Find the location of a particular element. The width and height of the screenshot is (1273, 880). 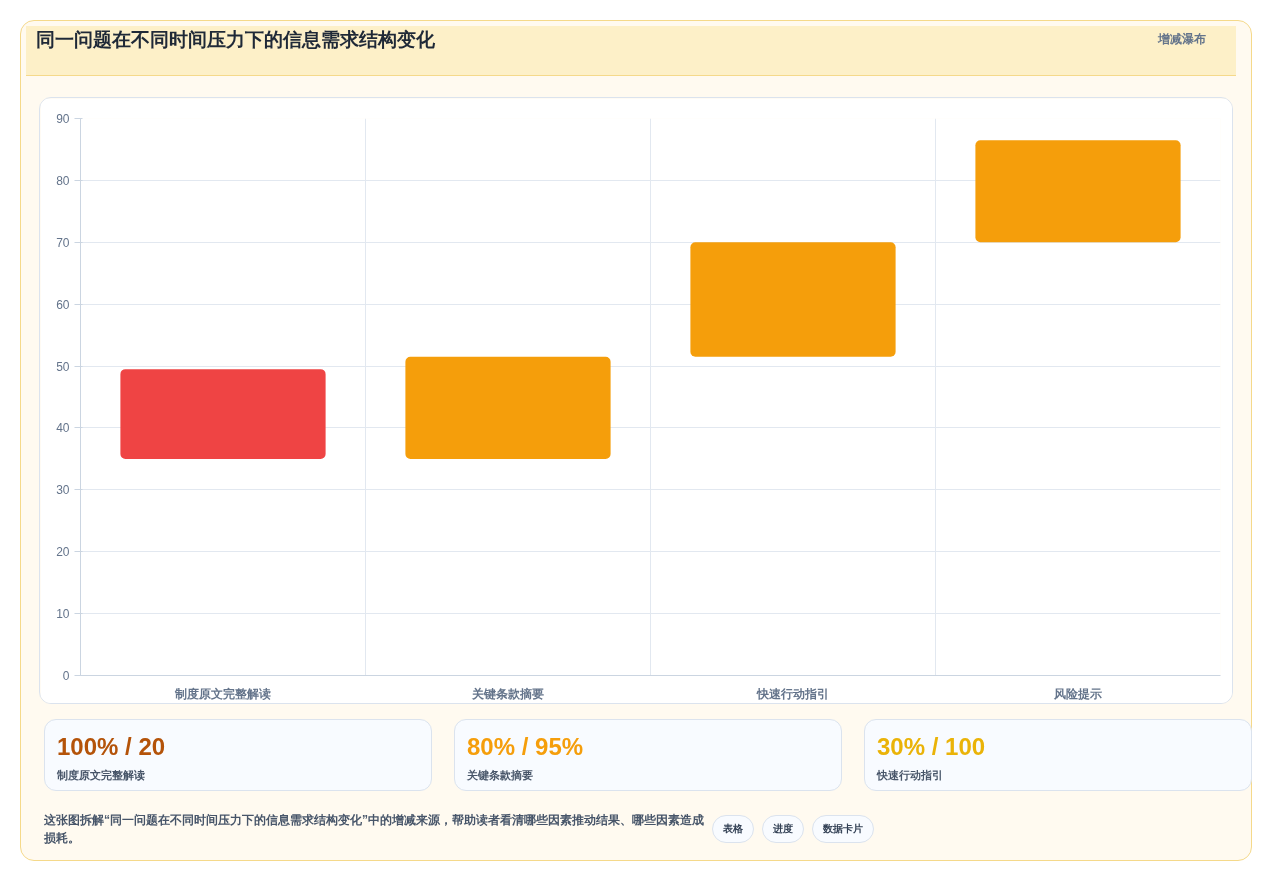

x-tick-label: 风险提示 is located at coordinates (1077, 693).